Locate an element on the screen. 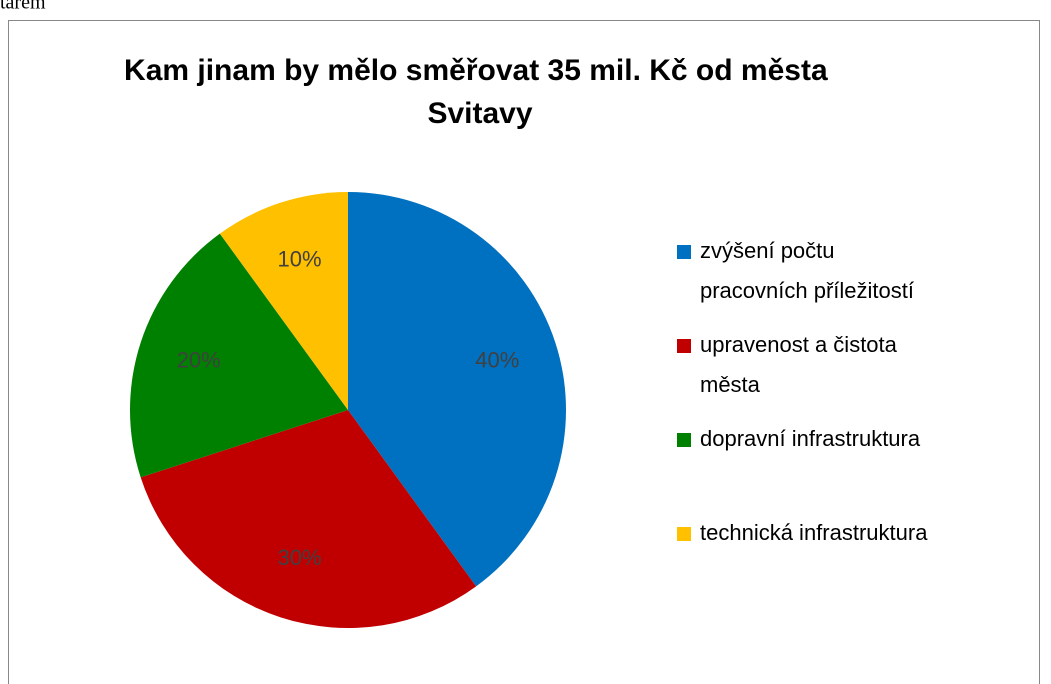  text-line: upravenost a čistota is located at coordinates (801, 344).